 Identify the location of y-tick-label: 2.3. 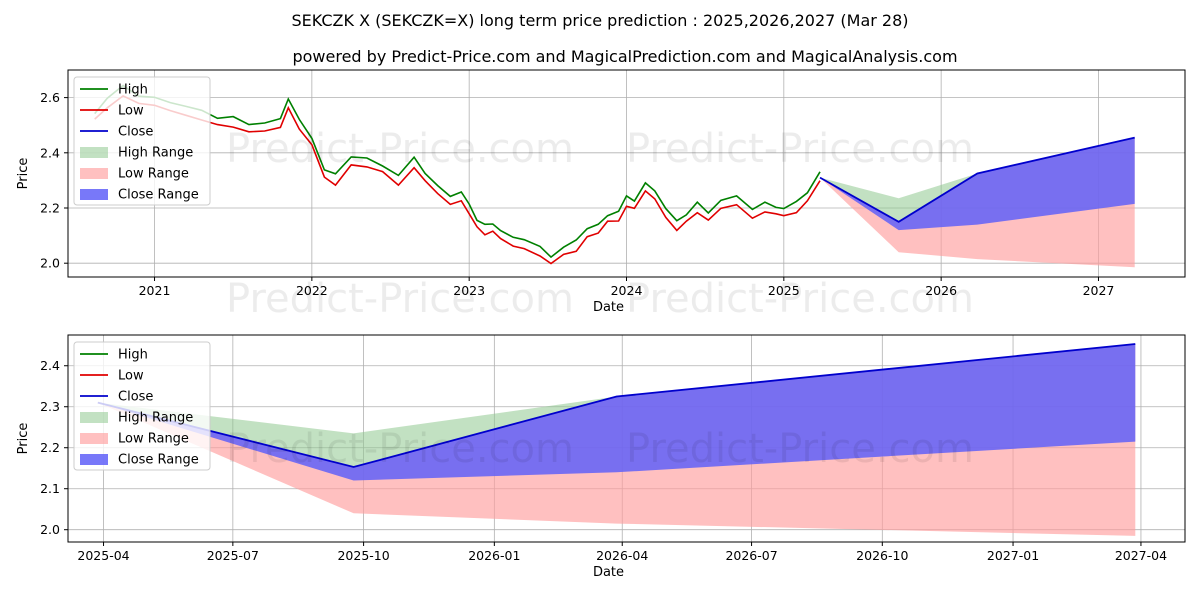
(50, 406).